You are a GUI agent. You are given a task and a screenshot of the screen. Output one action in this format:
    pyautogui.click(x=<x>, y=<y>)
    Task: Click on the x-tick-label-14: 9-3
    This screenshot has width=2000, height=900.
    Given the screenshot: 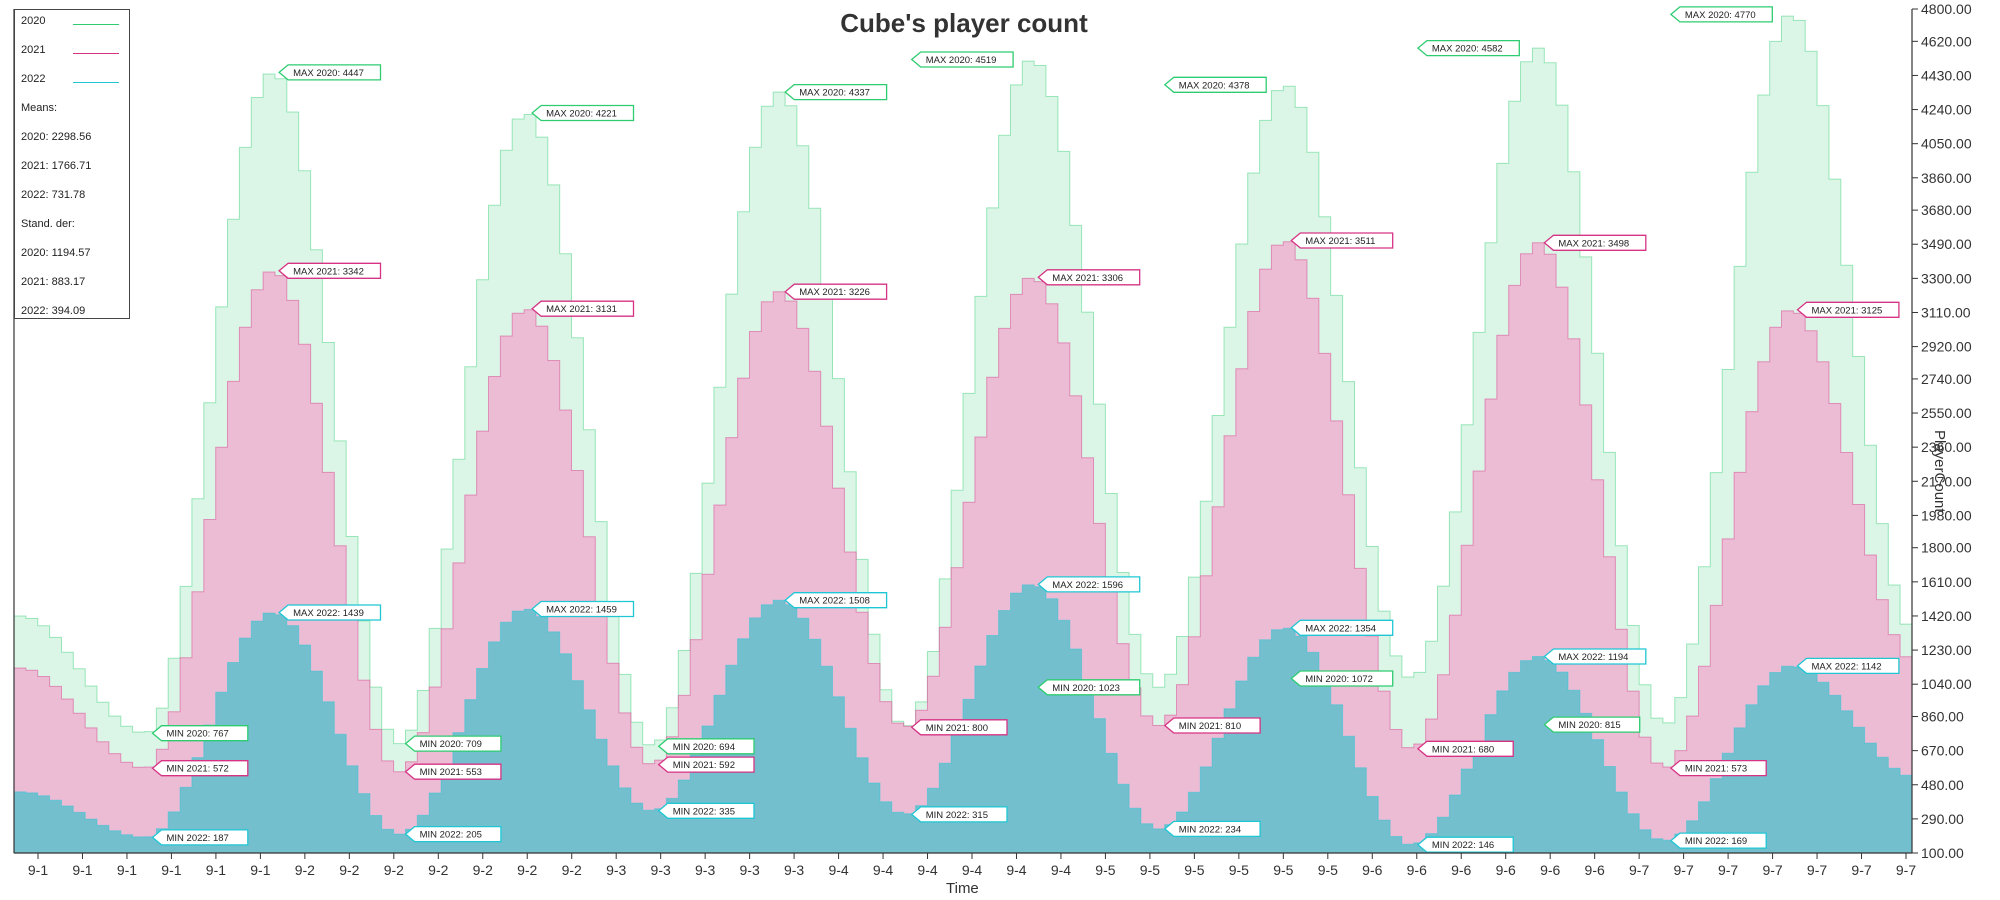 What is the action you would take?
    pyautogui.click(x=661, y=870)
    